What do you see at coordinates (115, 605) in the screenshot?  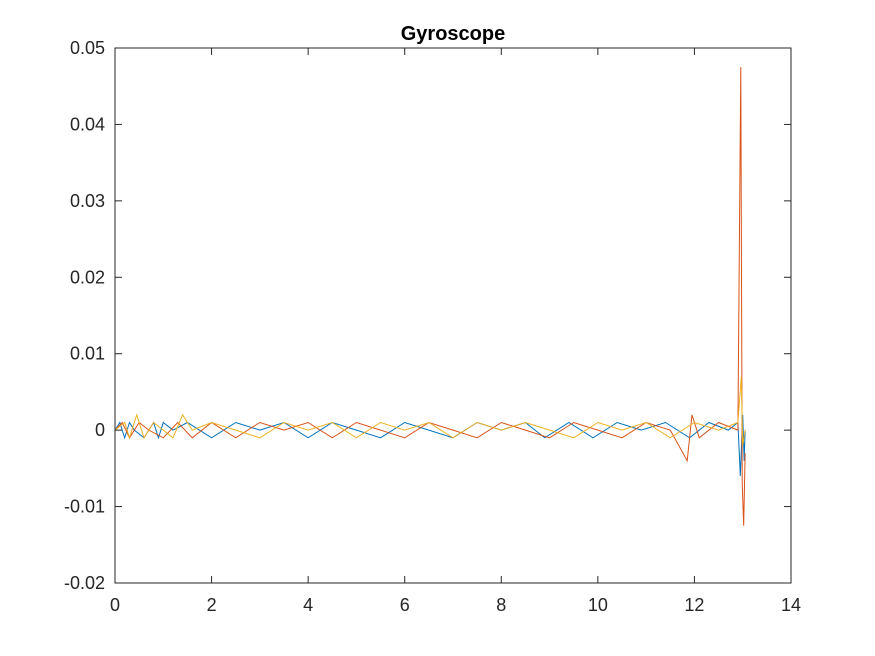 I see `x-tick-label: 0` at bounding box center [115, 605].